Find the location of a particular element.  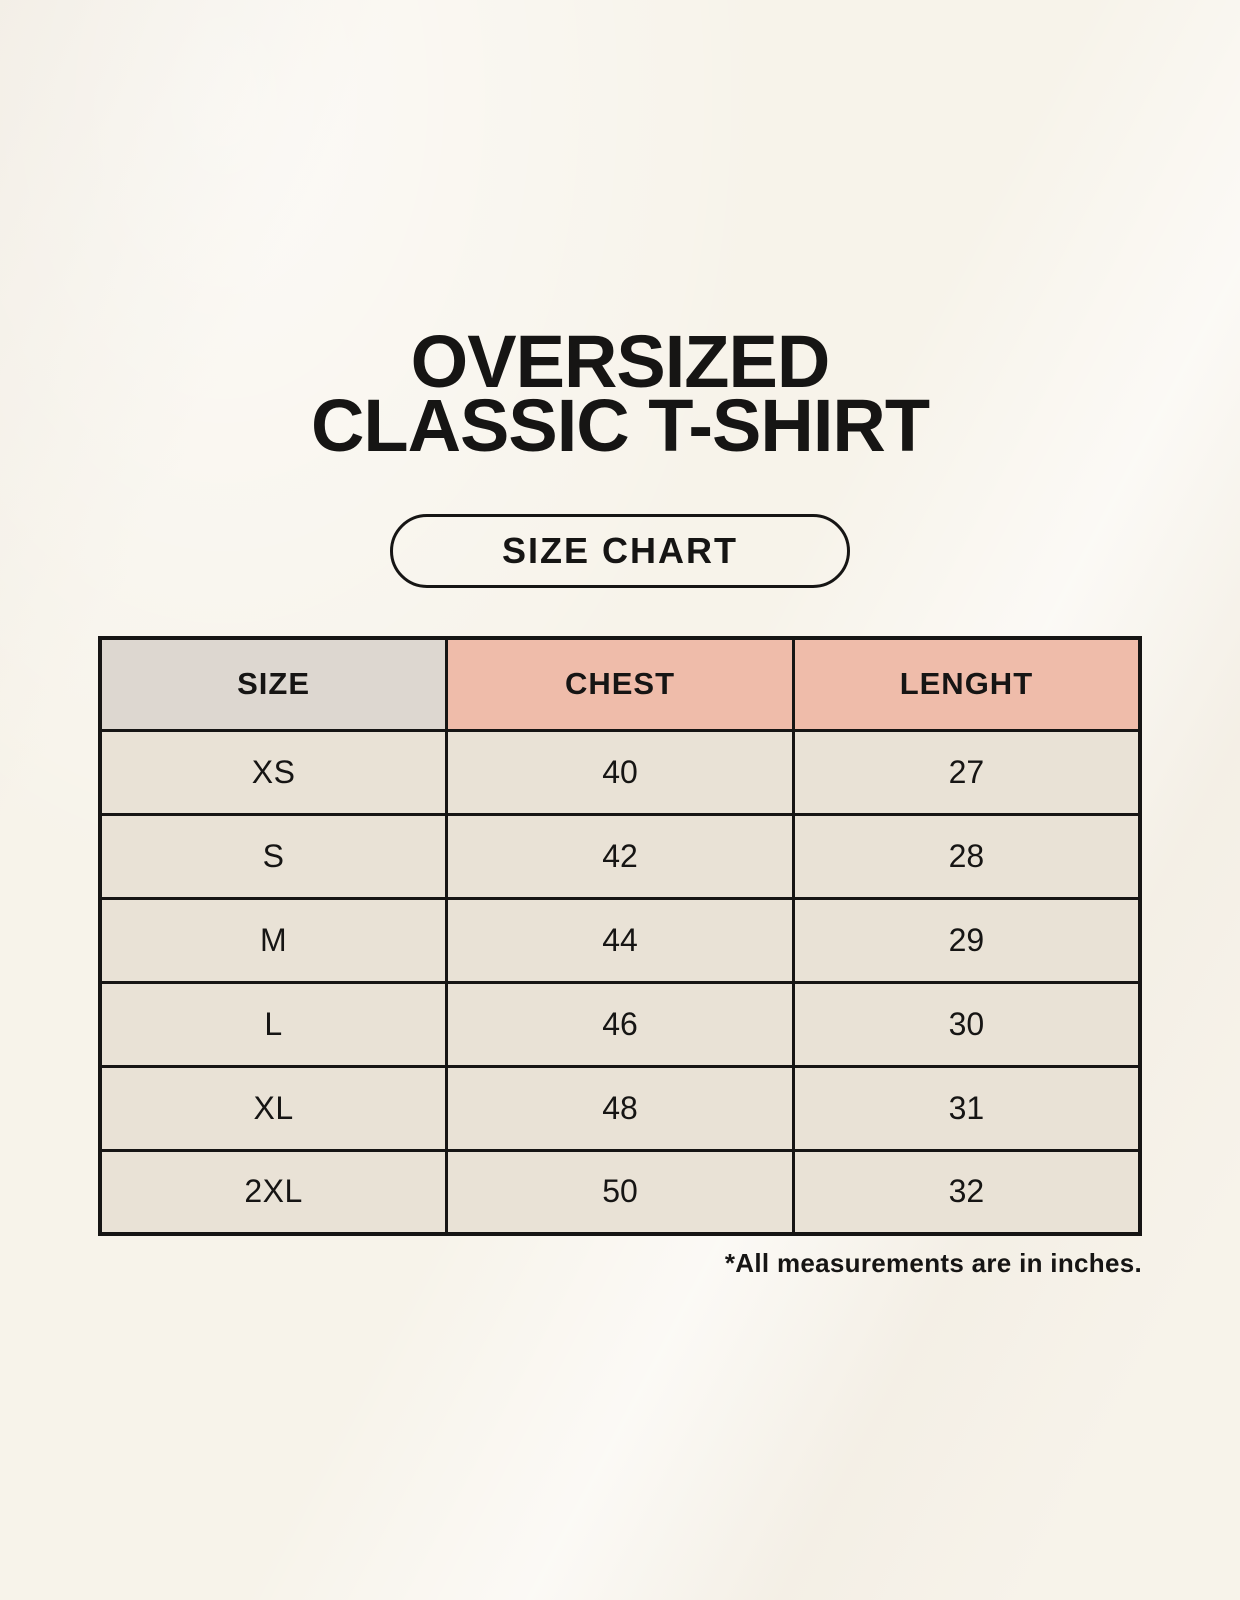

length-value-cell: 31 is located at coordinates (966, 1108).